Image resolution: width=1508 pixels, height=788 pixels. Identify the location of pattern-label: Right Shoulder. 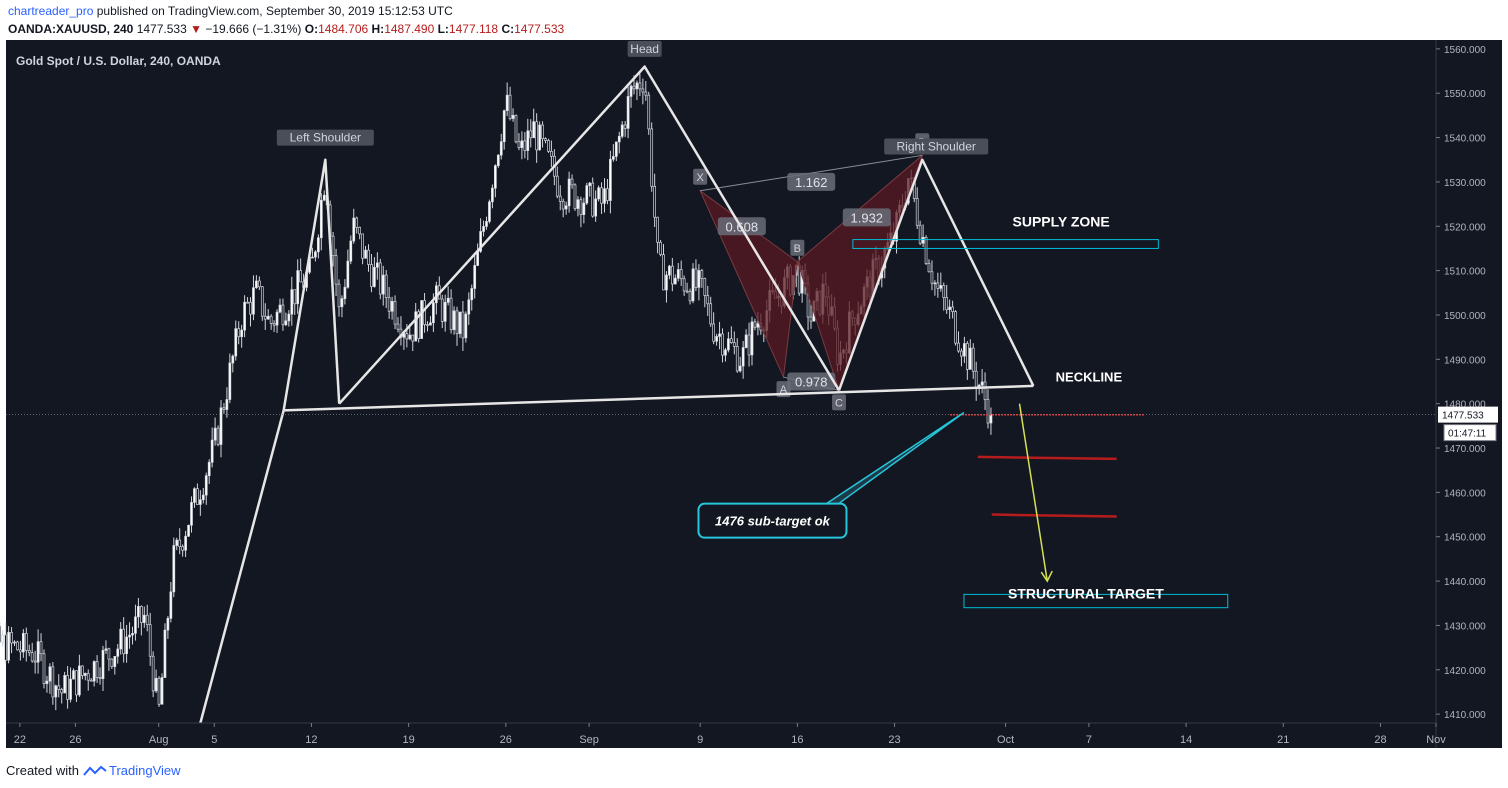
(935, 146).